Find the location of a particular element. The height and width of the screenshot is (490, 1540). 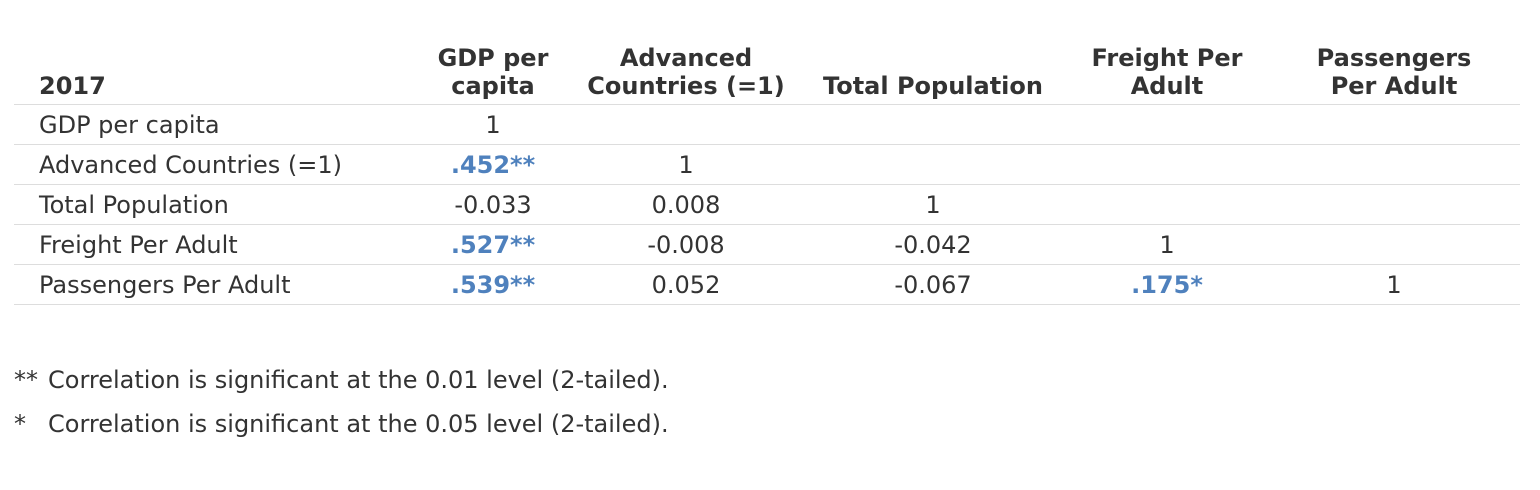

header-freight-per-adult: Freight Per Adult is located at coordinates (1167, 72).